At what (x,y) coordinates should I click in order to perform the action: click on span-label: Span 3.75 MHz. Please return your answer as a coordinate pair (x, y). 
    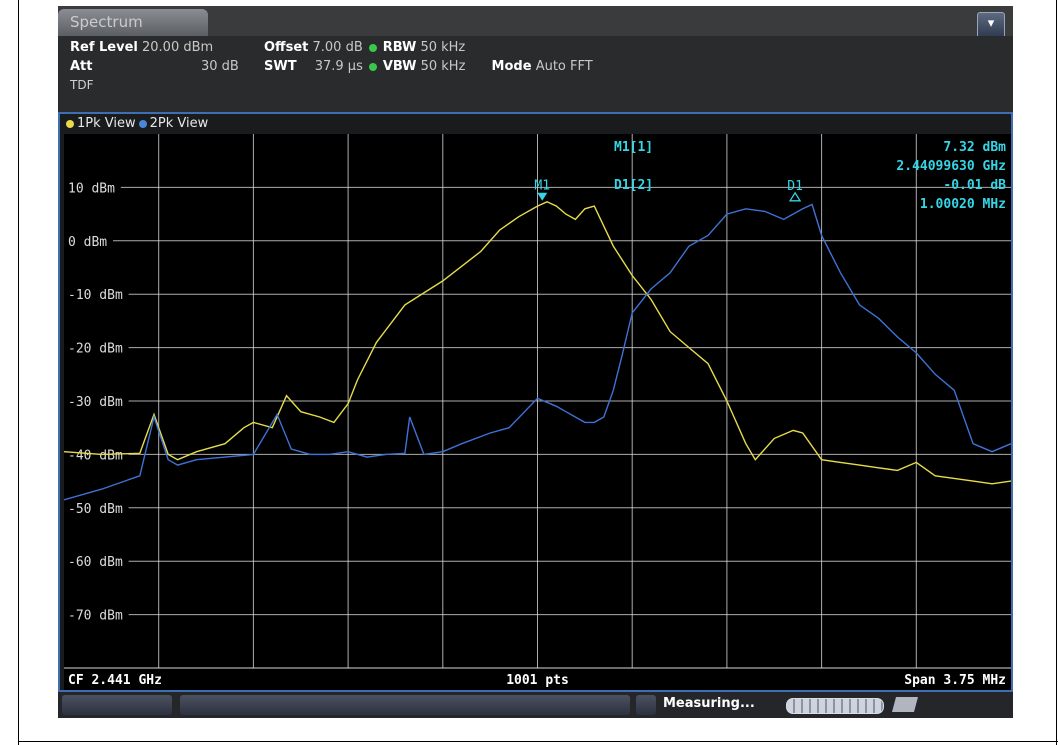
    Looking at the image, I should click on (955, 680).